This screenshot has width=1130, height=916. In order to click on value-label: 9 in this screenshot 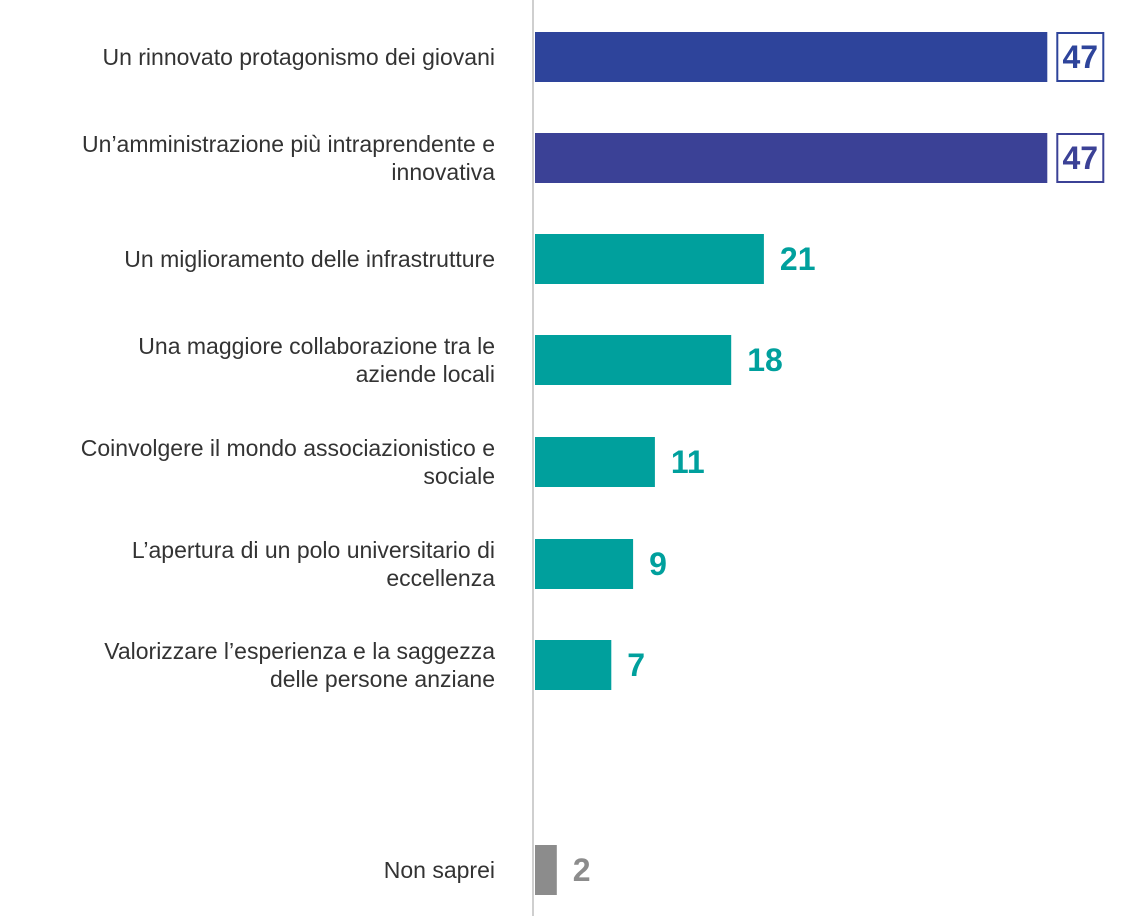, I will do `click(658, 564)`.